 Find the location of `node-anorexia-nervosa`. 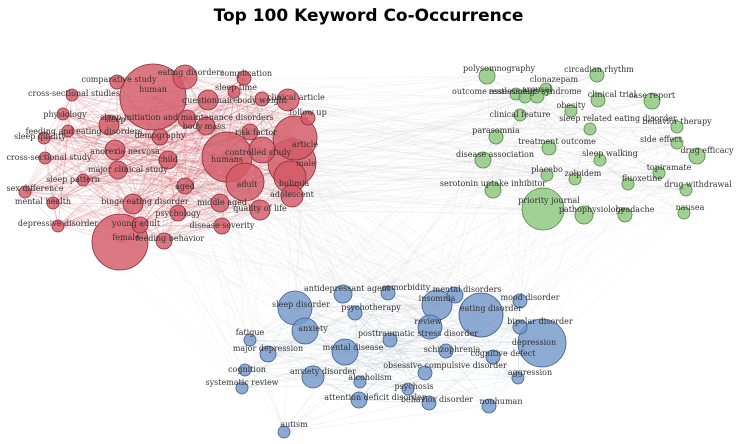

node-anorexia-nervosa is located at coordinates (115, 150).